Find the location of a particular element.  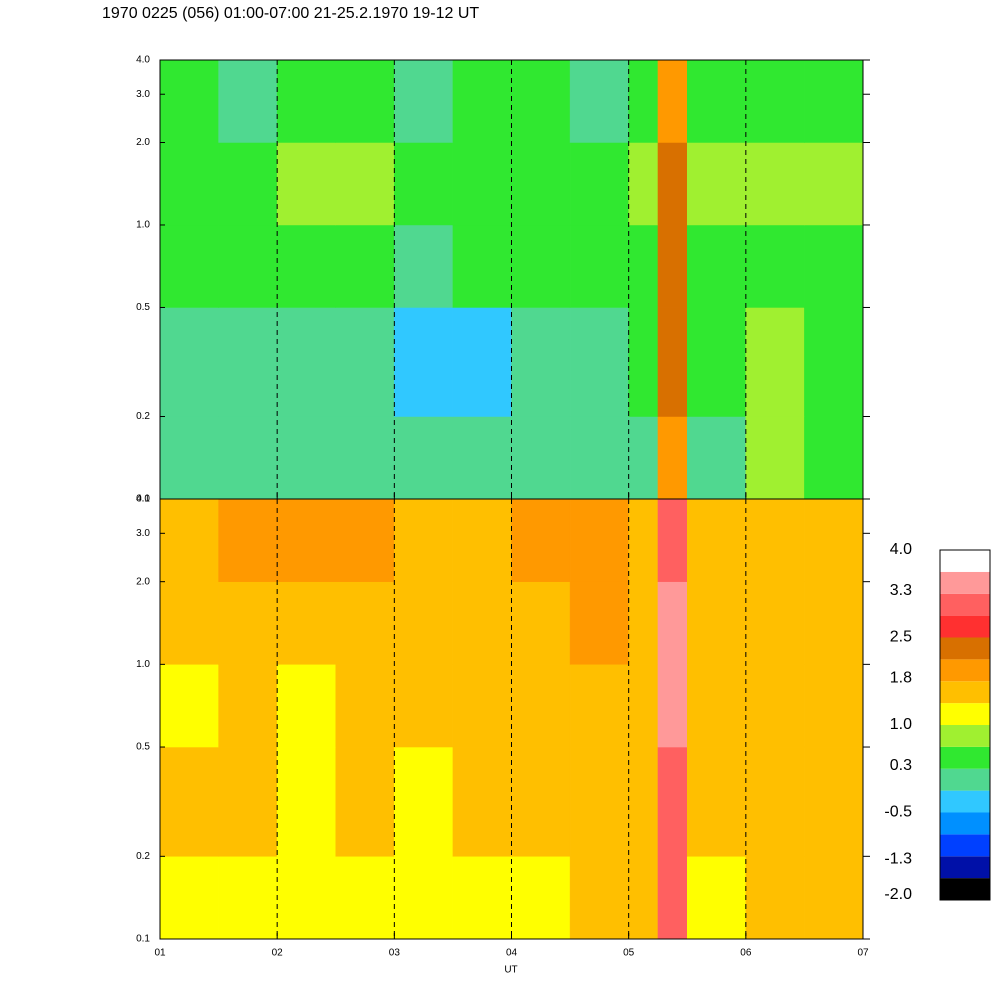

x-tick-label: 01 is located at coordinates (160, 953).